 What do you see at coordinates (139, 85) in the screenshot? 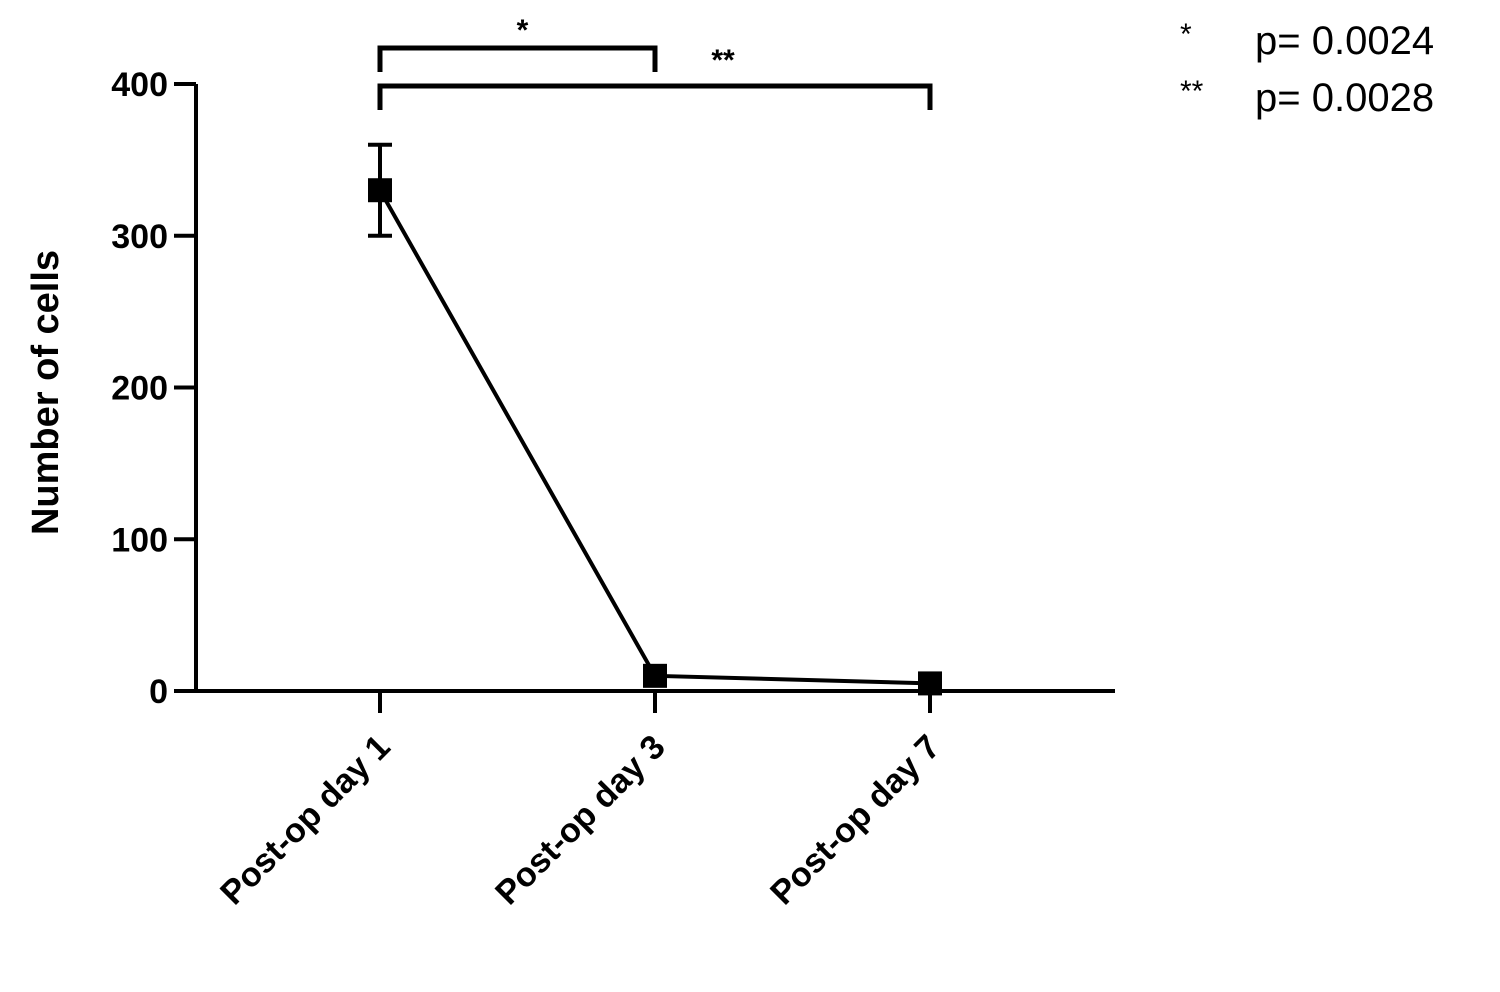
I see `y-tick-label: 400` at bounding box center [139, 85].